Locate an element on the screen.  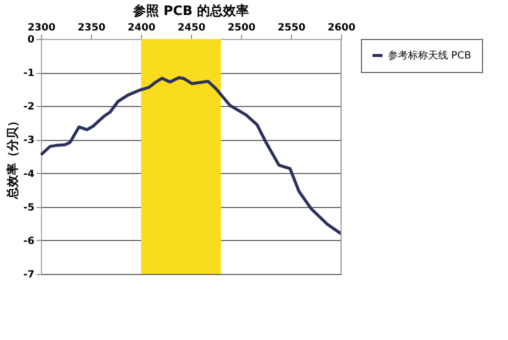
y-tick-label: -7 is located at coordinates (29, 275).